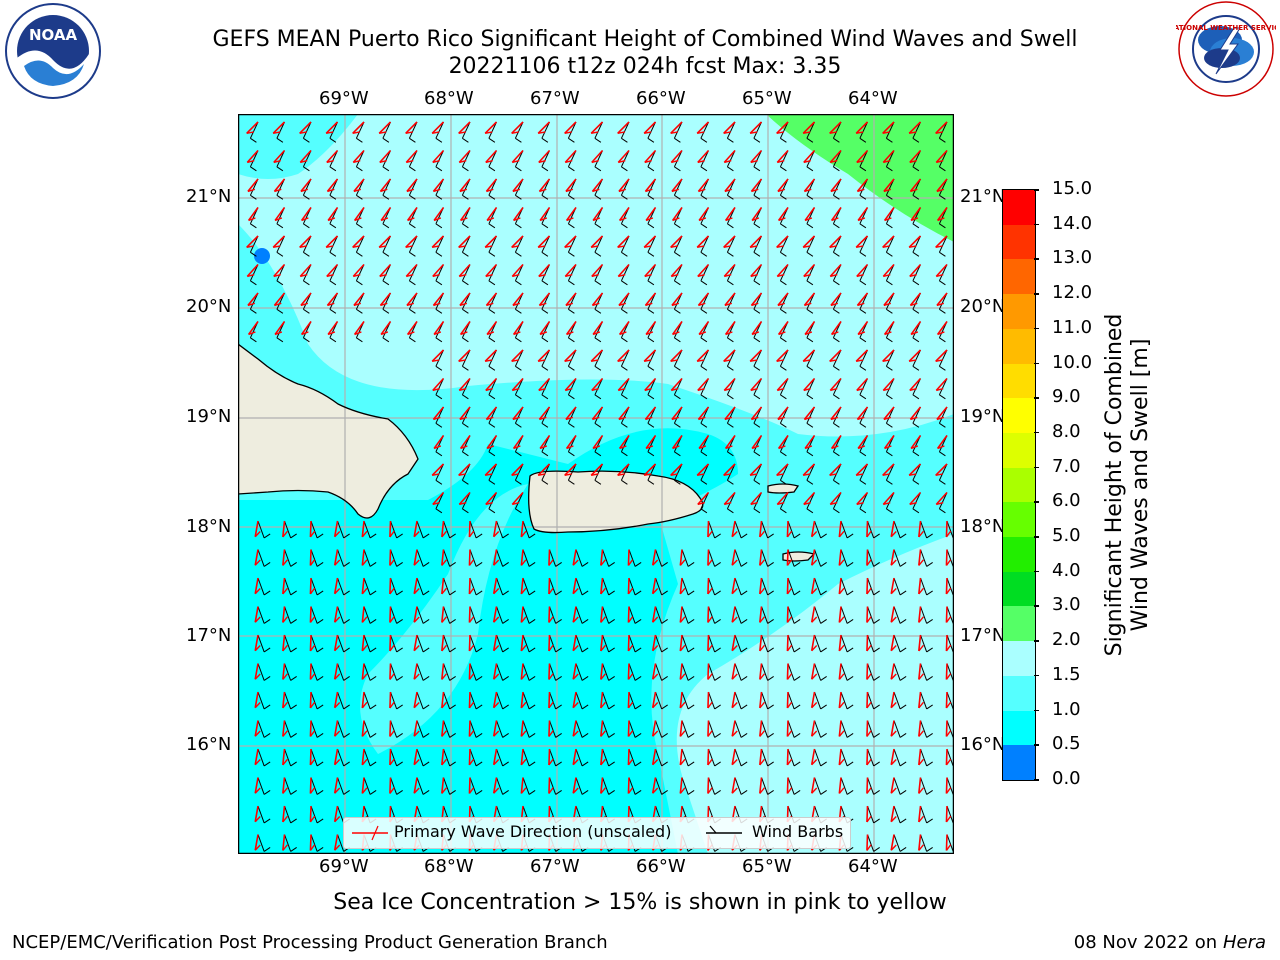 The height and width of the screenshot is (960, 1280). Describe the element at coordinates (983, 416) in the screenshot. I see `lat-tick-right: 19°N` at that location.